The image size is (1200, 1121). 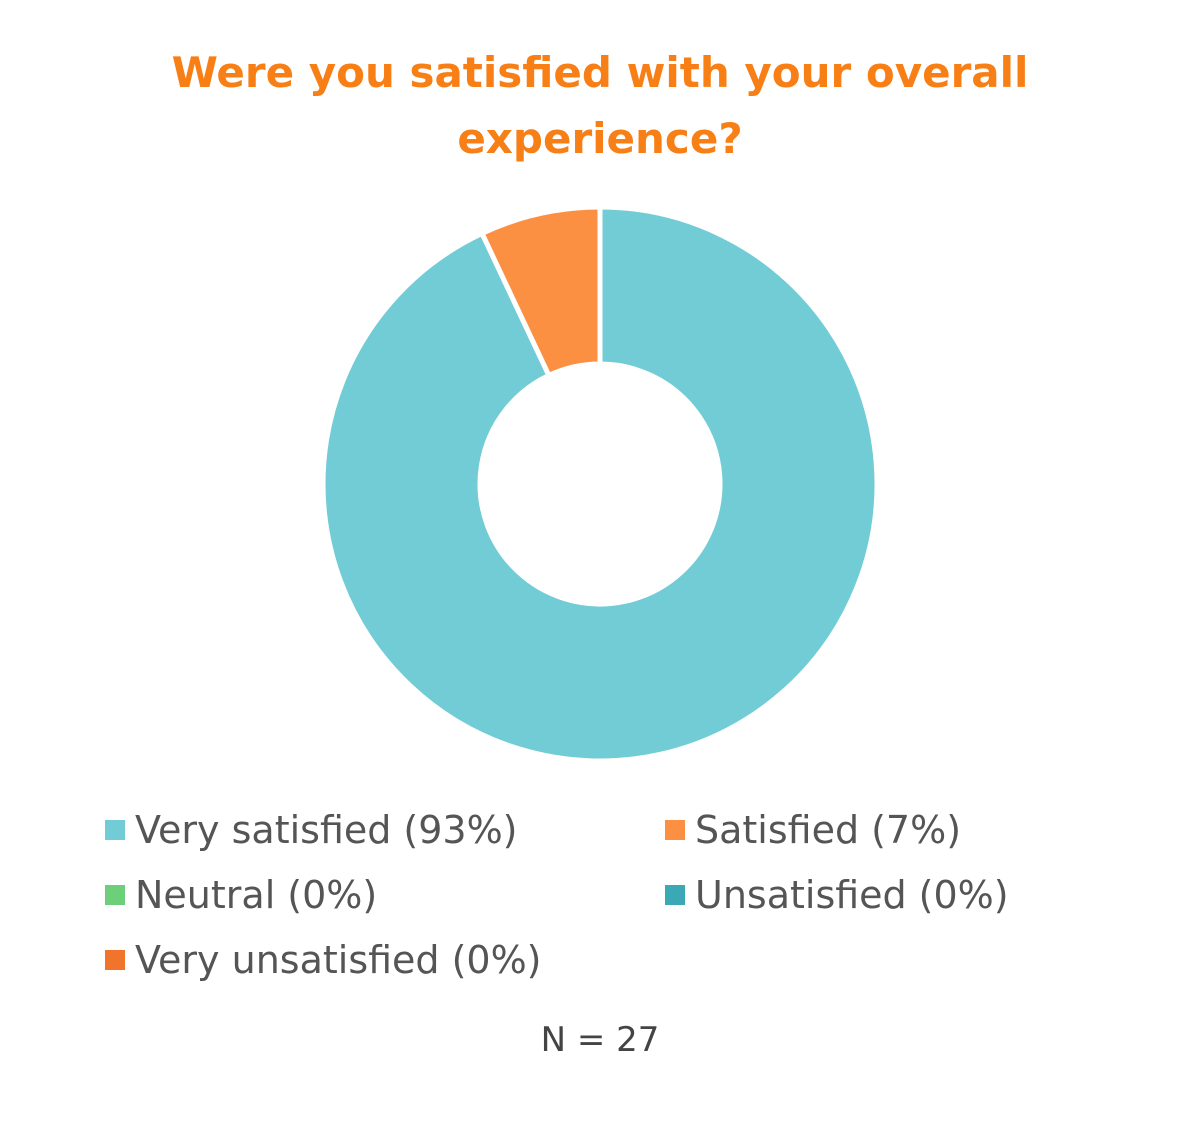 What do you see at coordinates (287, 960) in the screenshot?
I see `legend-label: Very unsatisfied` at bounding box center [287, 960].